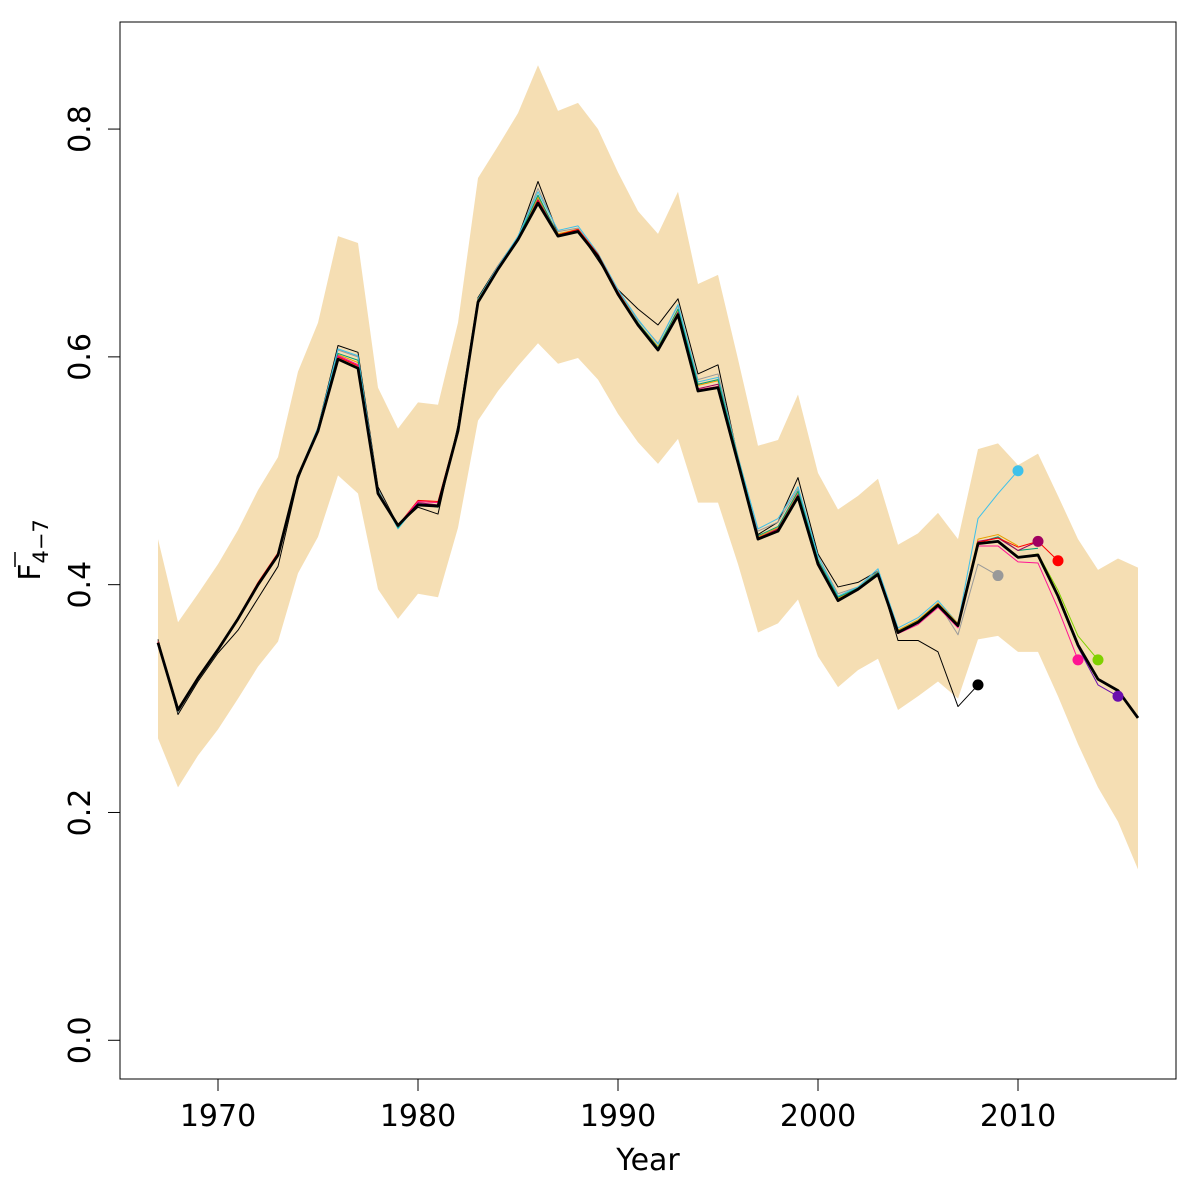  I want to click on y-tick-label: 0.2, so click(80, 813).